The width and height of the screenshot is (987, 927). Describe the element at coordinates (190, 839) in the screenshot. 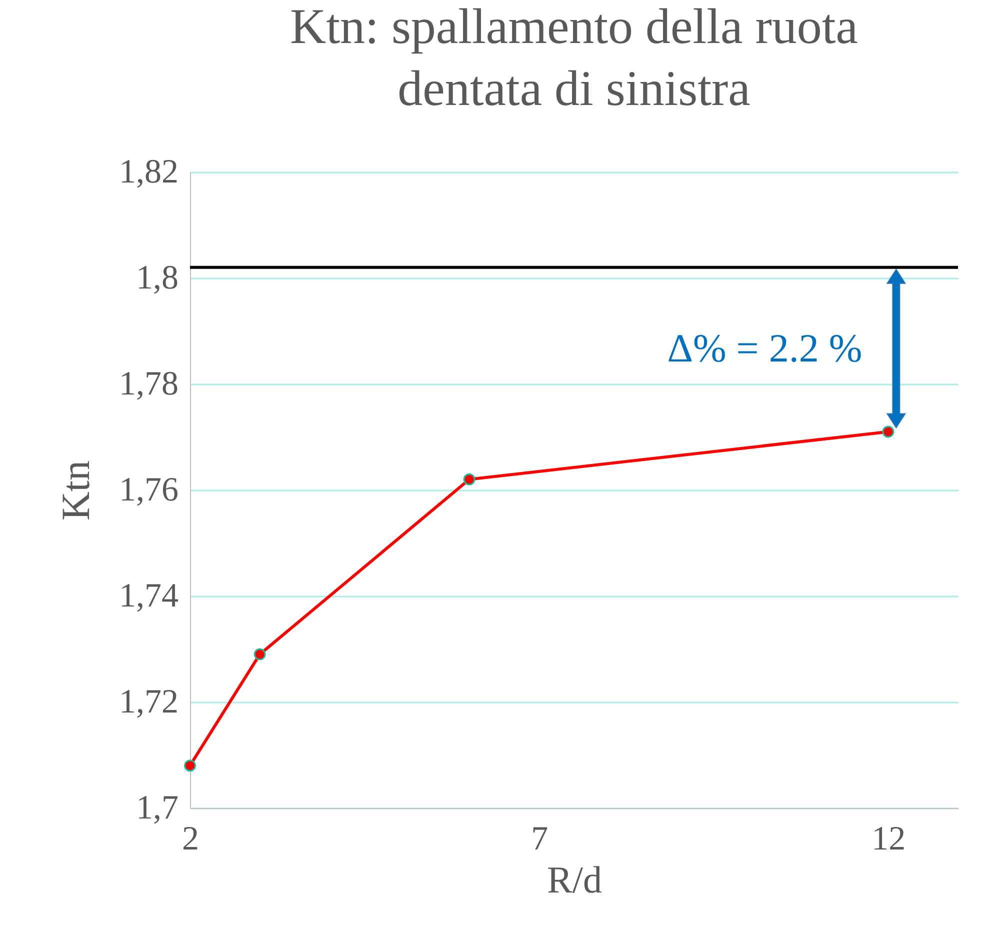

I see `x-tick-label: 2` at that location.